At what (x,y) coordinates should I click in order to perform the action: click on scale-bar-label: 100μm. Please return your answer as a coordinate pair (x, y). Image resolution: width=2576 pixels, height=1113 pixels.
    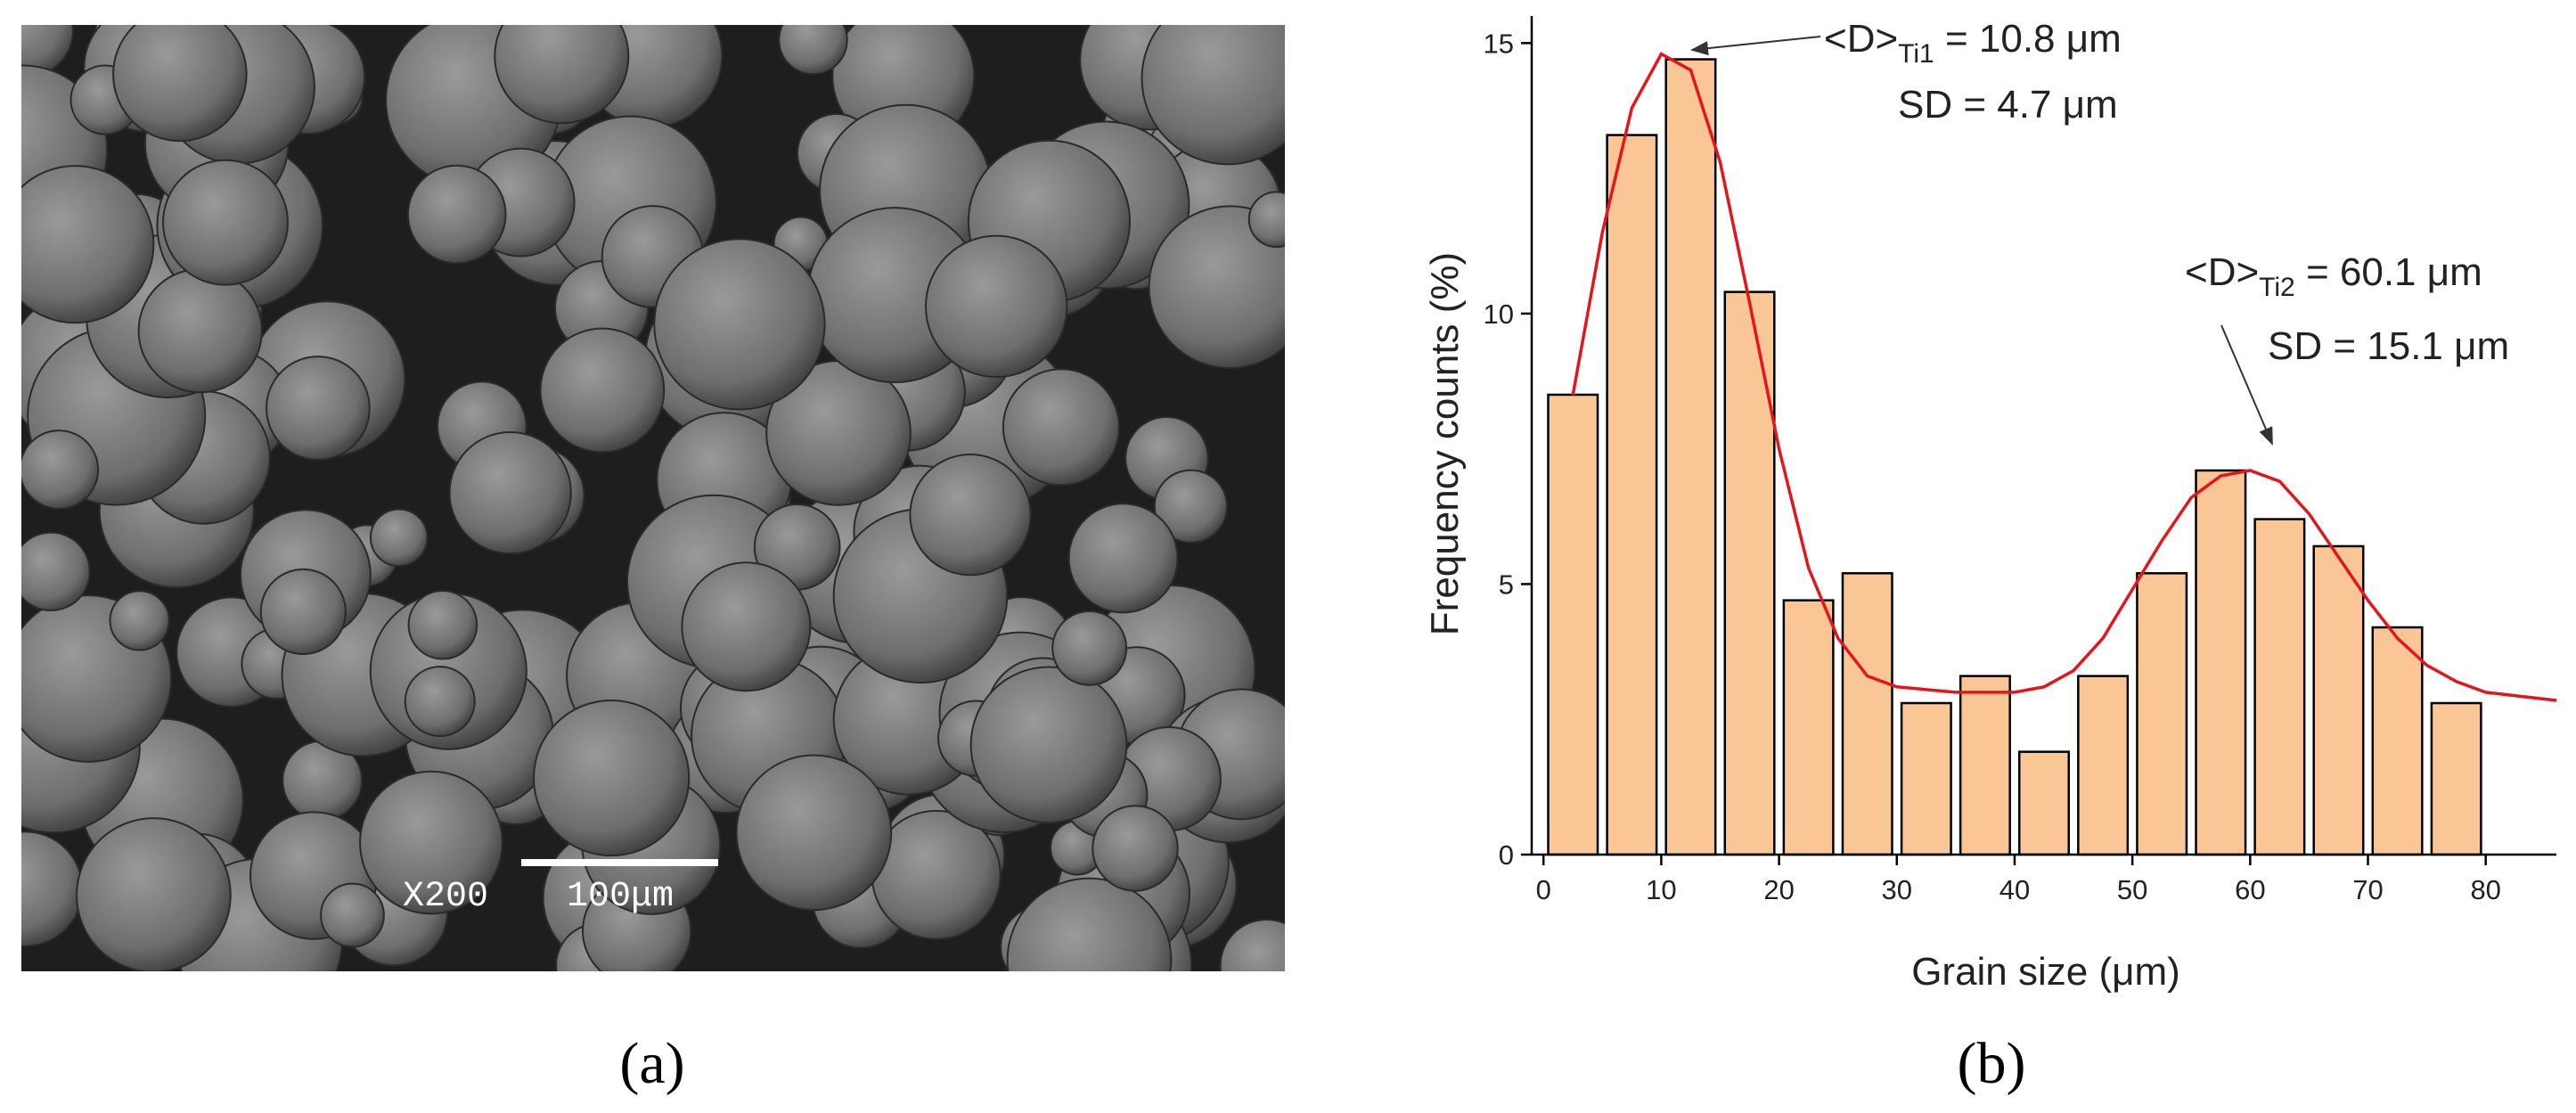
    Looking at the image, I should click on (620, 897).